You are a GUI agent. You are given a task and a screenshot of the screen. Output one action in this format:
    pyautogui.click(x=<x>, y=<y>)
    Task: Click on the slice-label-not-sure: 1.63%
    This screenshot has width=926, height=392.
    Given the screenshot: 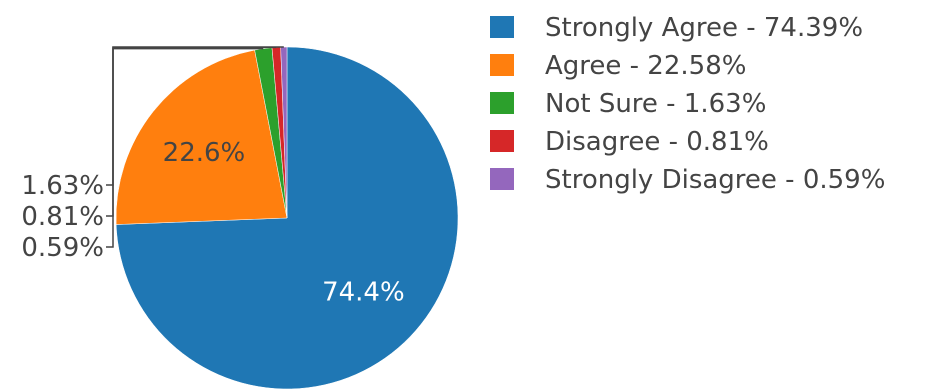 What is the action you would take?
    pyautogui.click(x=62, y=186)
    